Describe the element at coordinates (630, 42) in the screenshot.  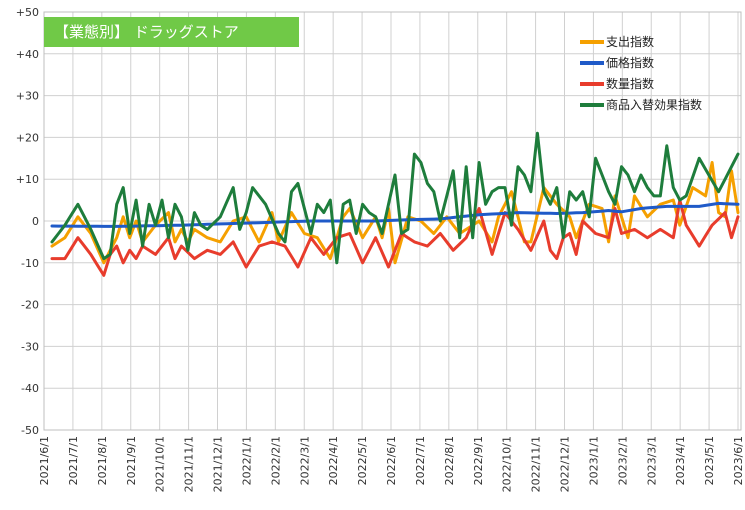
I see `legend-label-spending: 支出指数` at that location.